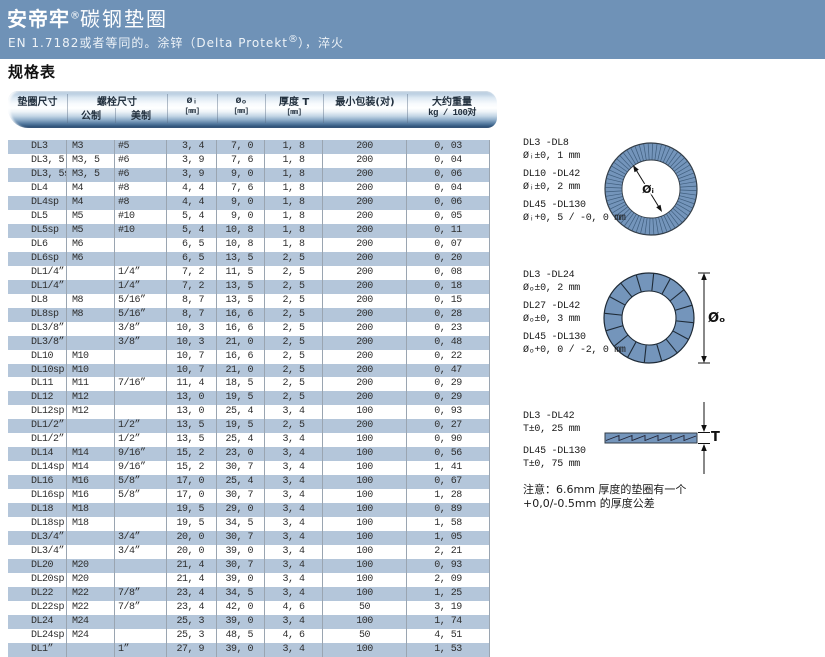  Describe the element at coordinates (613, 181) in the screenshot. I see `tolerance-entry: DL10 -DL42 Øᵢ±0, 2 mm` at that location.